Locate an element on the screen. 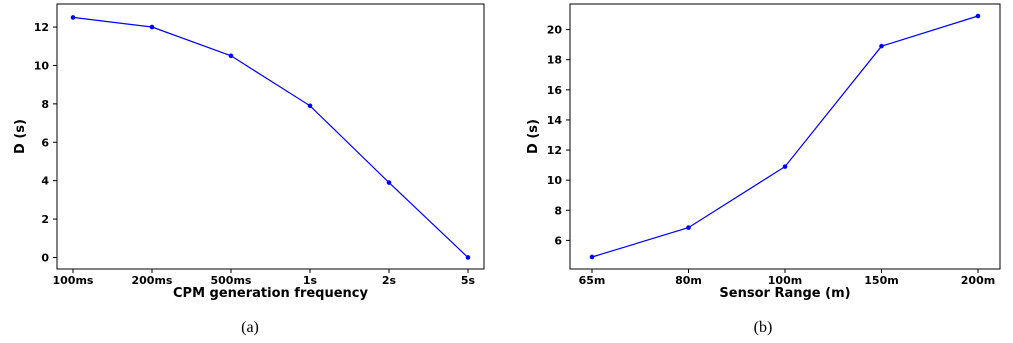  x-axis-title: CPM generation frequency is located at coordinates (271, 293).